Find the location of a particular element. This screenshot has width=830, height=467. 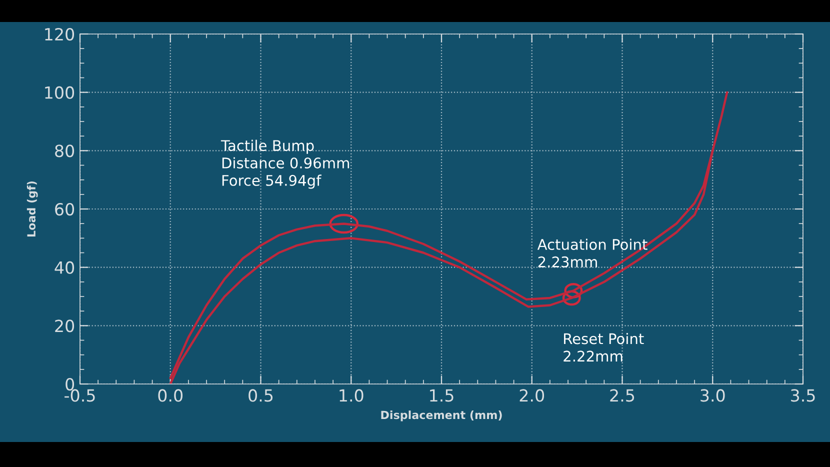

x-tick-label: 3.5 is located at coordinates (803, 395).